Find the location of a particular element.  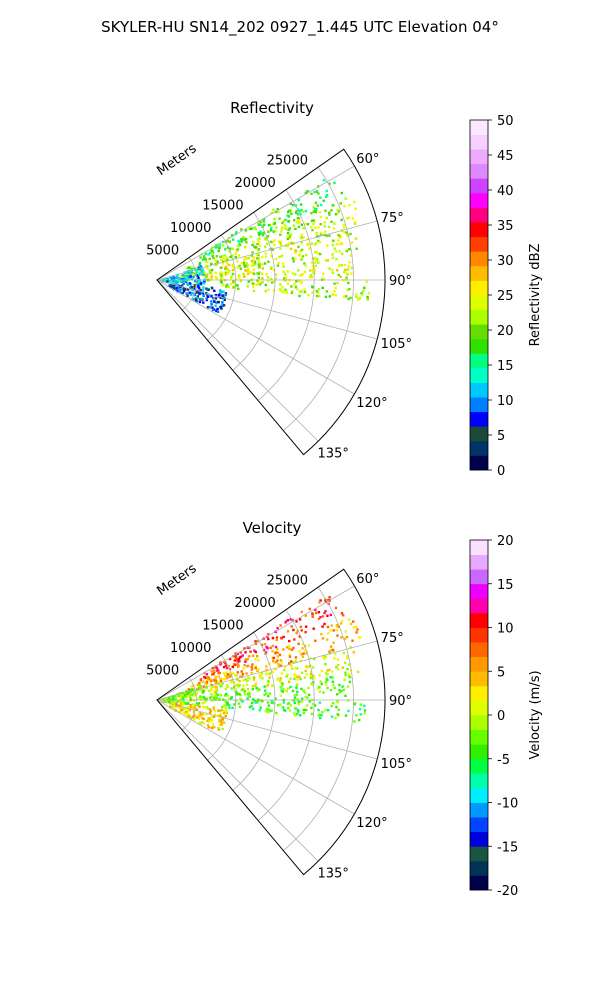

panel-title: Velocity is located at coordinates (272, 528).